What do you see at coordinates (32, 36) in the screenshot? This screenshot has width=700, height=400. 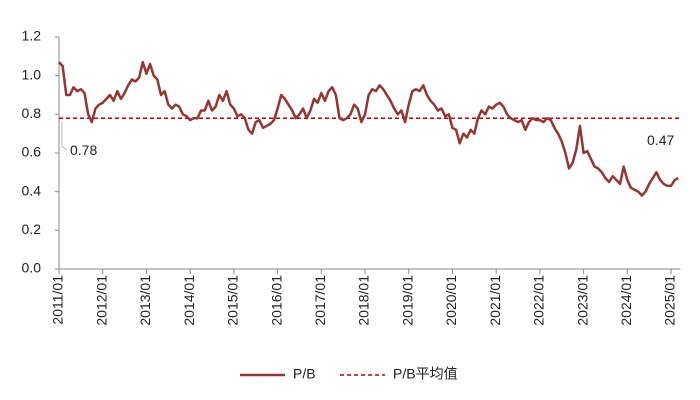 I see `y-tick-label: 1.2` at bounding box center [32, 36].